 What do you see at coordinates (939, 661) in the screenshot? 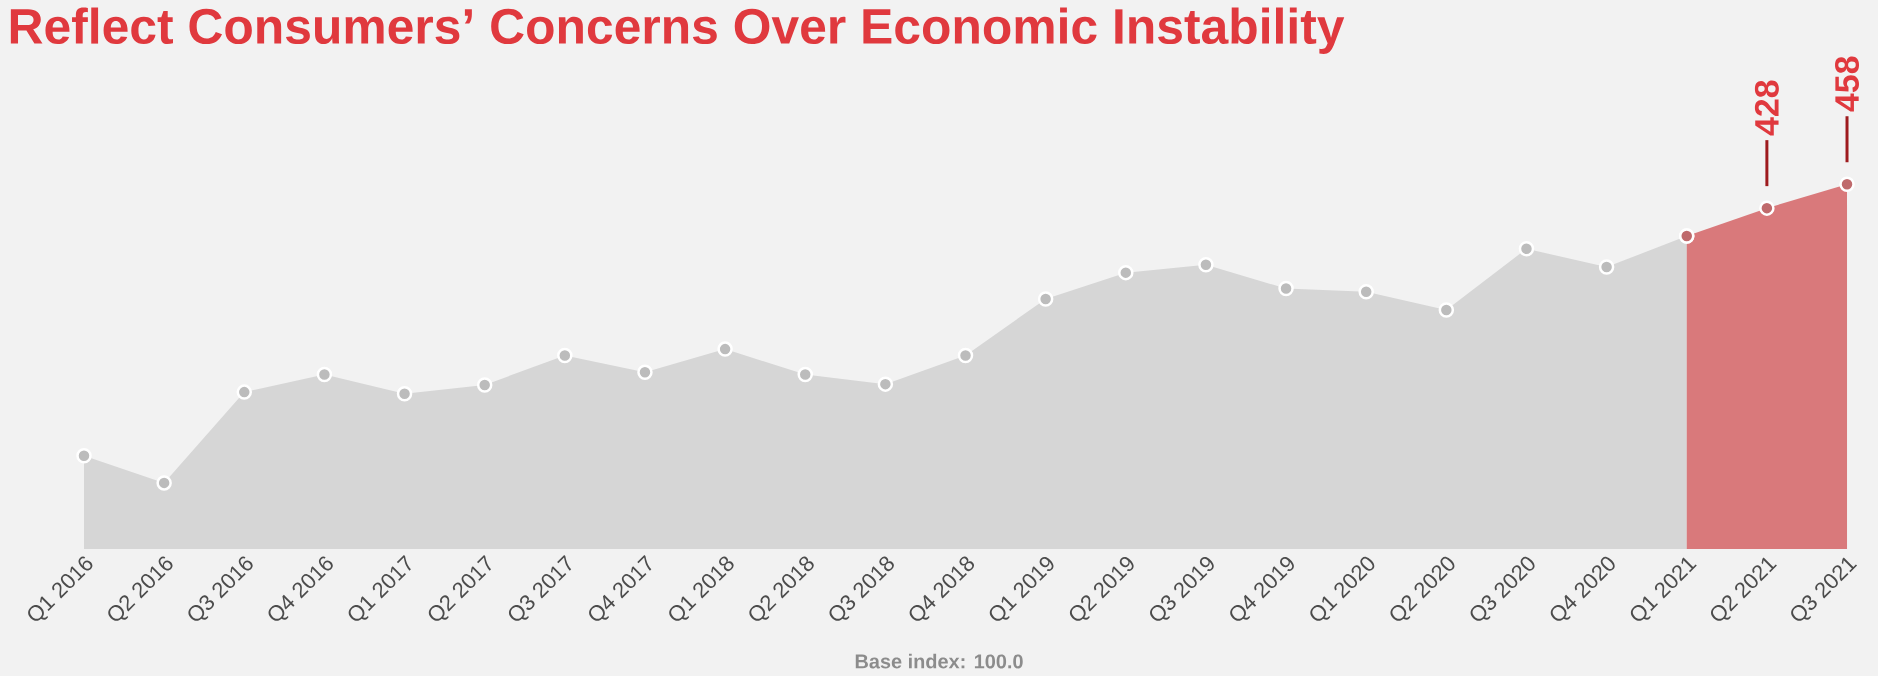
I see `text: Base index: 100.0` at bounding box center [939, 661].